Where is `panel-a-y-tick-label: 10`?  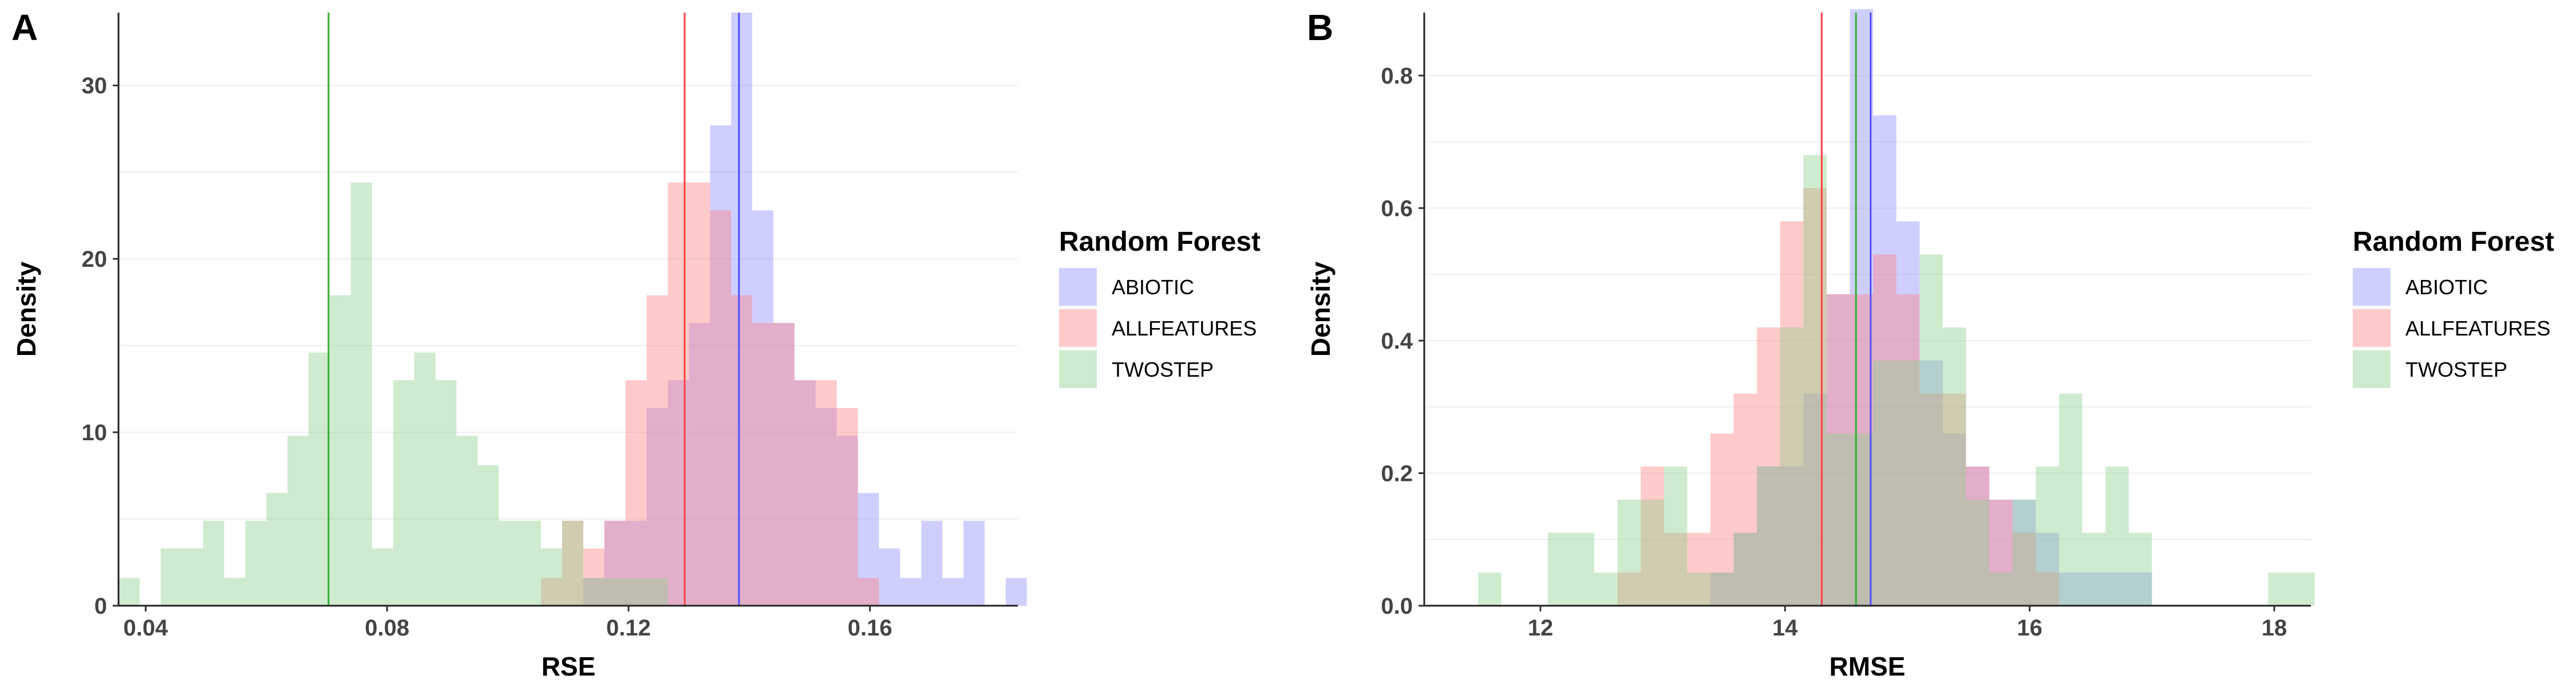 panel-a-y-tick-label: 10 is located at coordinates (95, 433).